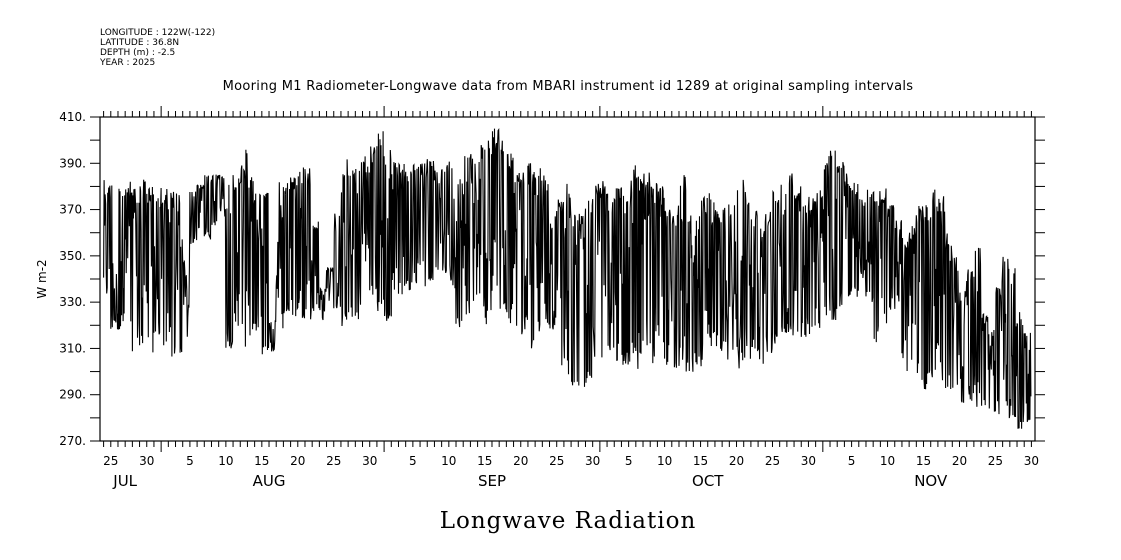 This screenshot has height=560, width=1121. Describe the element at coordinates (72, 256) in the screenshot. I see `y-tick-label: 350.` at that location.